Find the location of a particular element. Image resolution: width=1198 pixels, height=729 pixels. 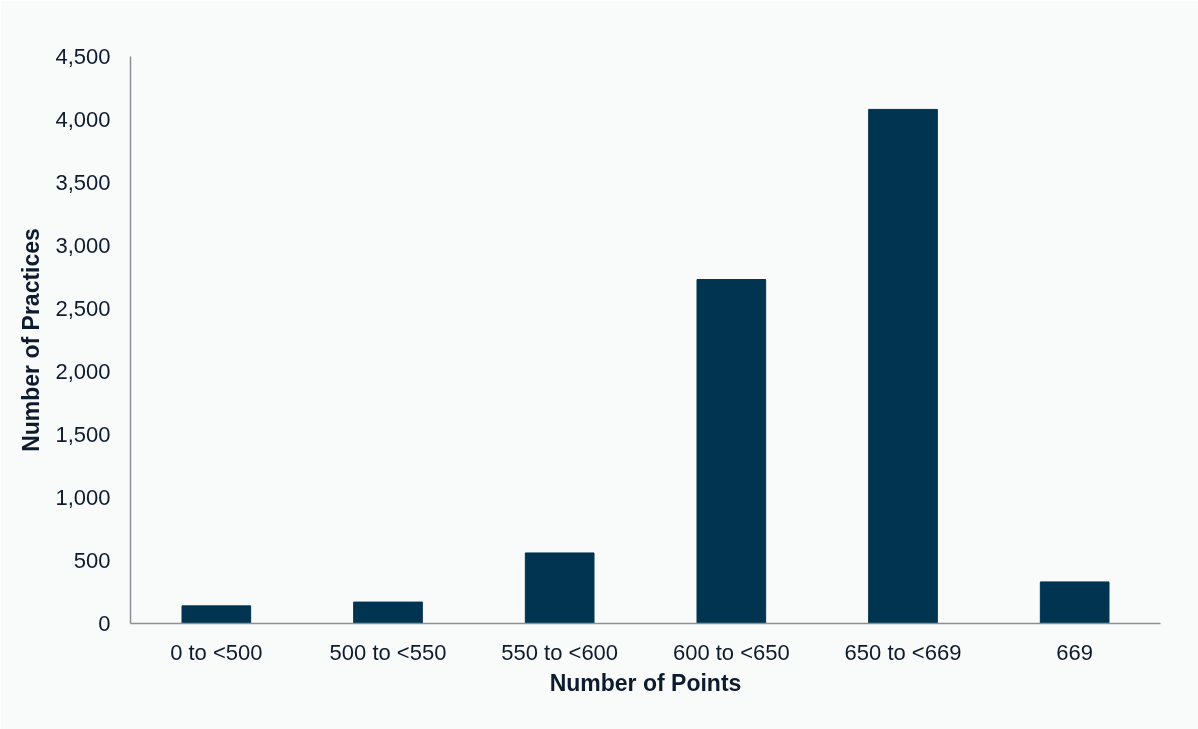

x-tick-label: 550 to <600 is located at coordinates (560, 652).